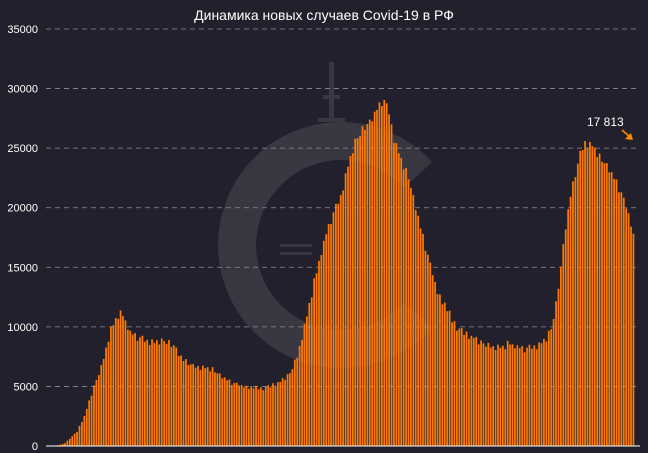  Describe the element at coordinates (22, 268) in the screenshot. I see `y-tick-label: 15000` at that location.